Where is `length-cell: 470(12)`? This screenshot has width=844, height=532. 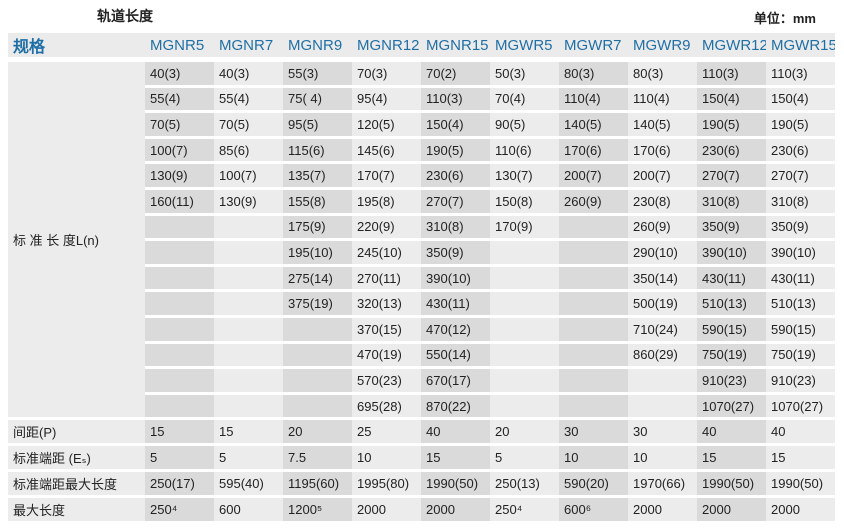 length-cell: 470(12) is located at coordinates (455, 330).